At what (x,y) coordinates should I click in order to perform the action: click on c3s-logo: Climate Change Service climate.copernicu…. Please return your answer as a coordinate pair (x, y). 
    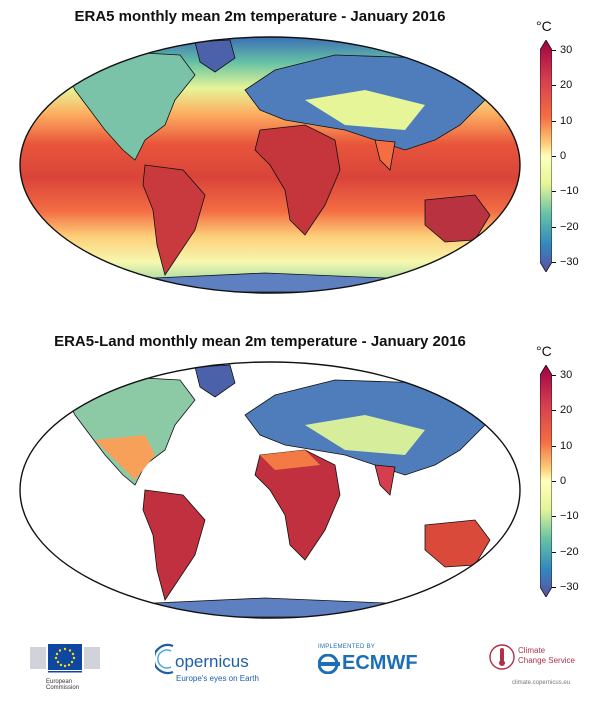
    Looking at the image, I should click on (543, 667).